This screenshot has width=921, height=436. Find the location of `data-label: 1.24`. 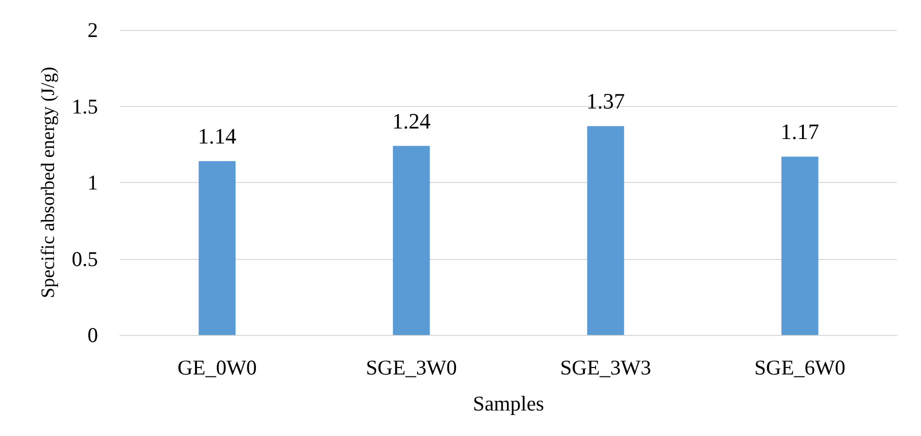

data-label: 1.24 is located at coordinates (411, 121).